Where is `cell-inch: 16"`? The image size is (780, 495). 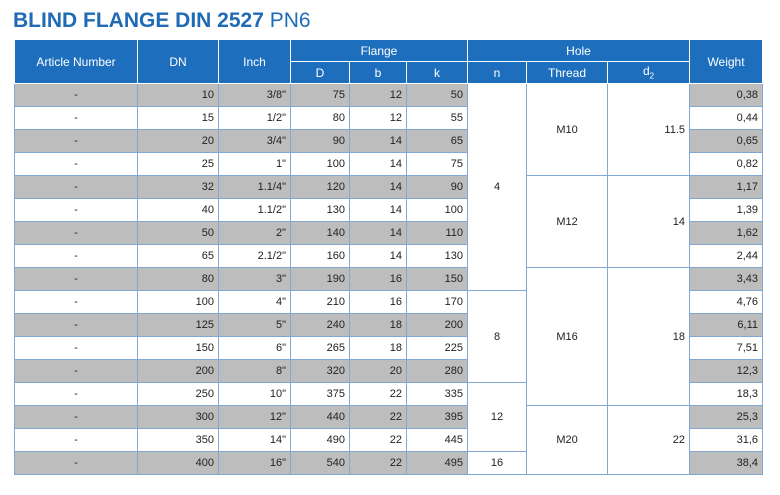 cell-inch: 16" is located at coordinates (254, 463).